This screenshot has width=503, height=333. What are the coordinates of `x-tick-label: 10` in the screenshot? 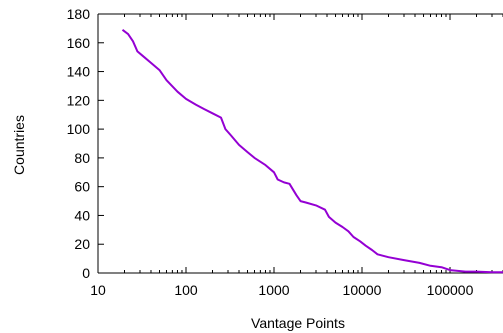 It's located at (98, 290).